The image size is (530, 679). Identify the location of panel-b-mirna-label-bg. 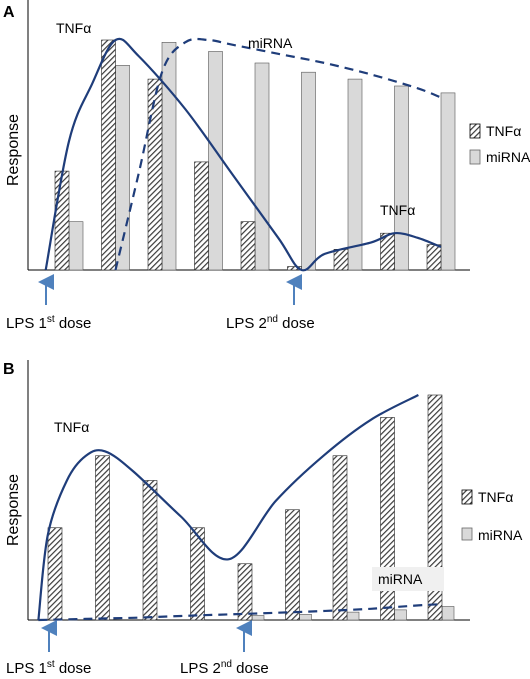
(408, 579).